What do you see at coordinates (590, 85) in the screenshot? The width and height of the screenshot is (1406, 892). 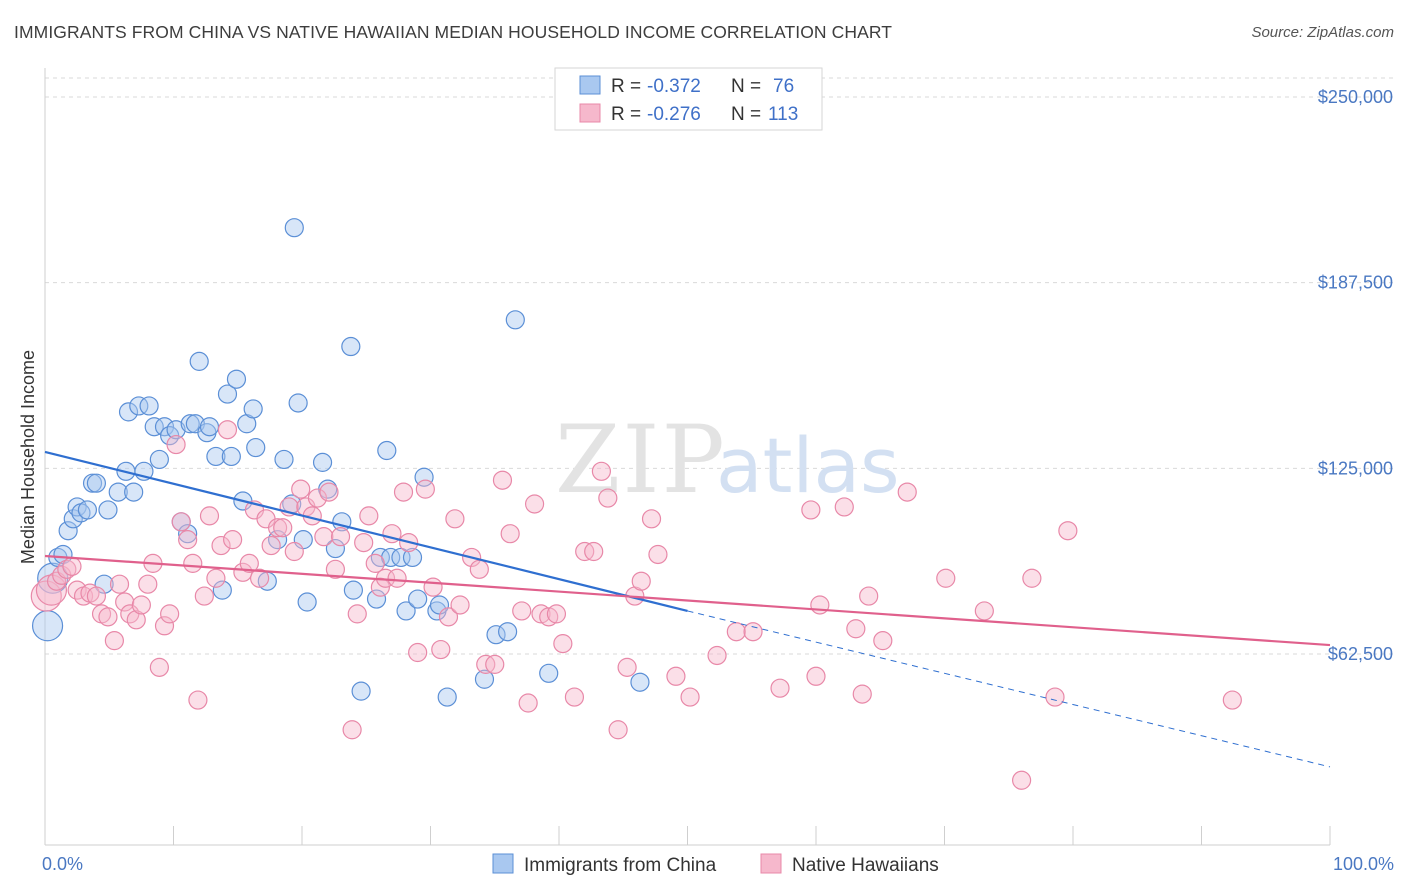 I see `legend-swatch-china` at bounding box center [590, 85].